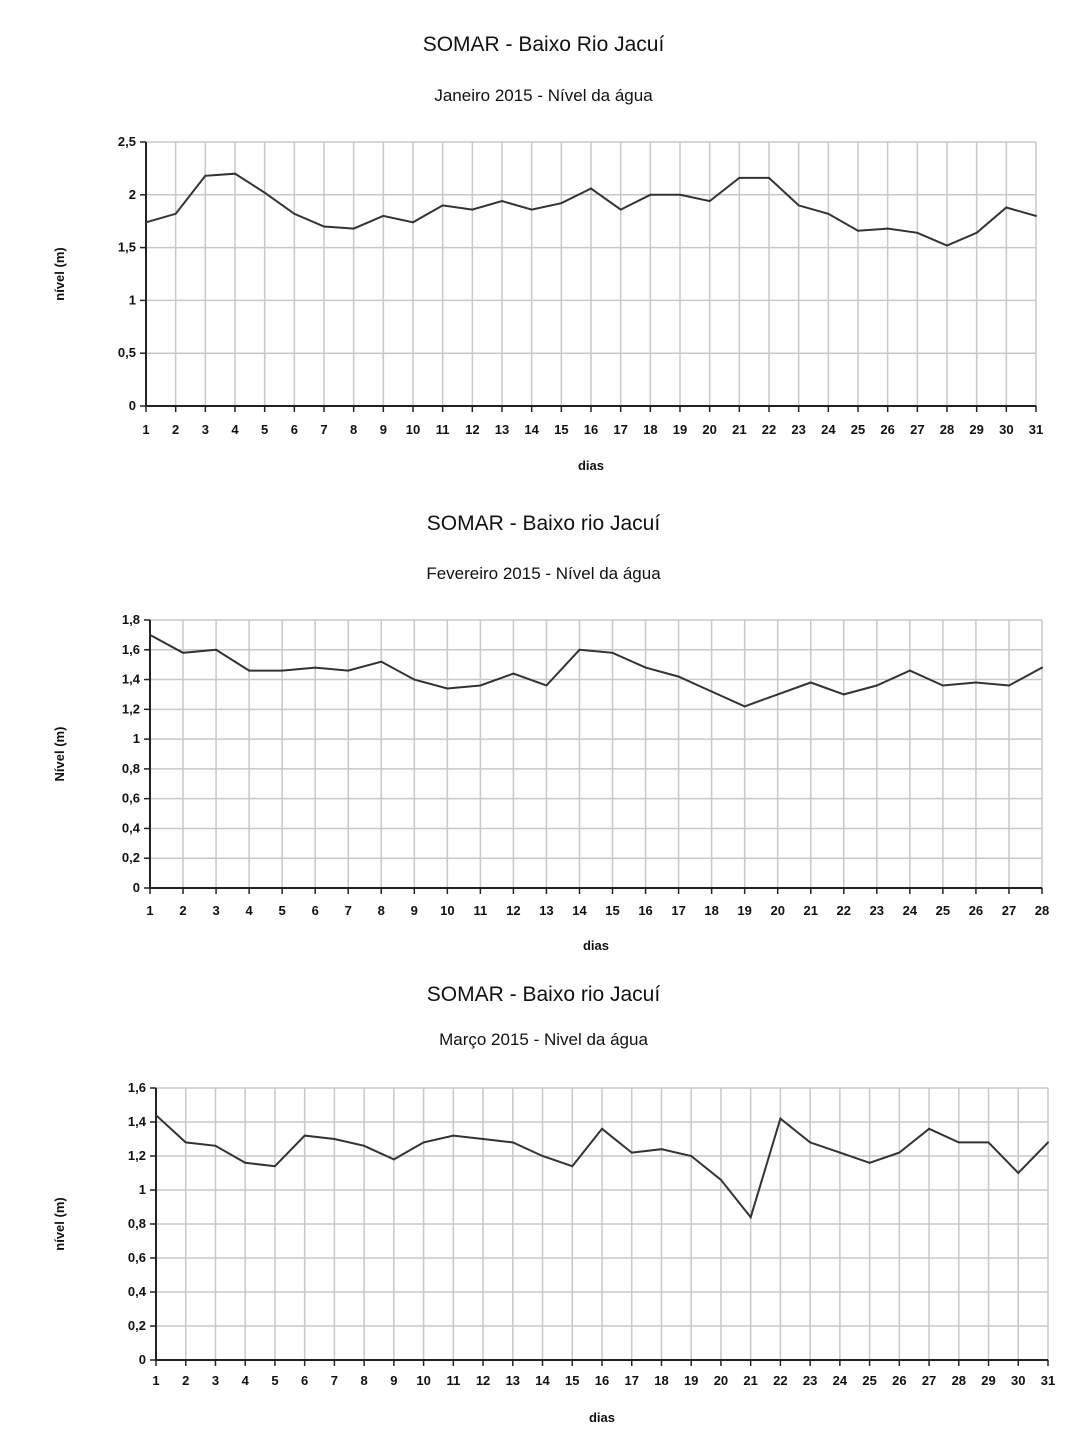 This screenshot has height=1445, width=1087. Describe the element at coordinates (131, 679) in the screenshot. I see `y-tick-label: 1,4` at that location.